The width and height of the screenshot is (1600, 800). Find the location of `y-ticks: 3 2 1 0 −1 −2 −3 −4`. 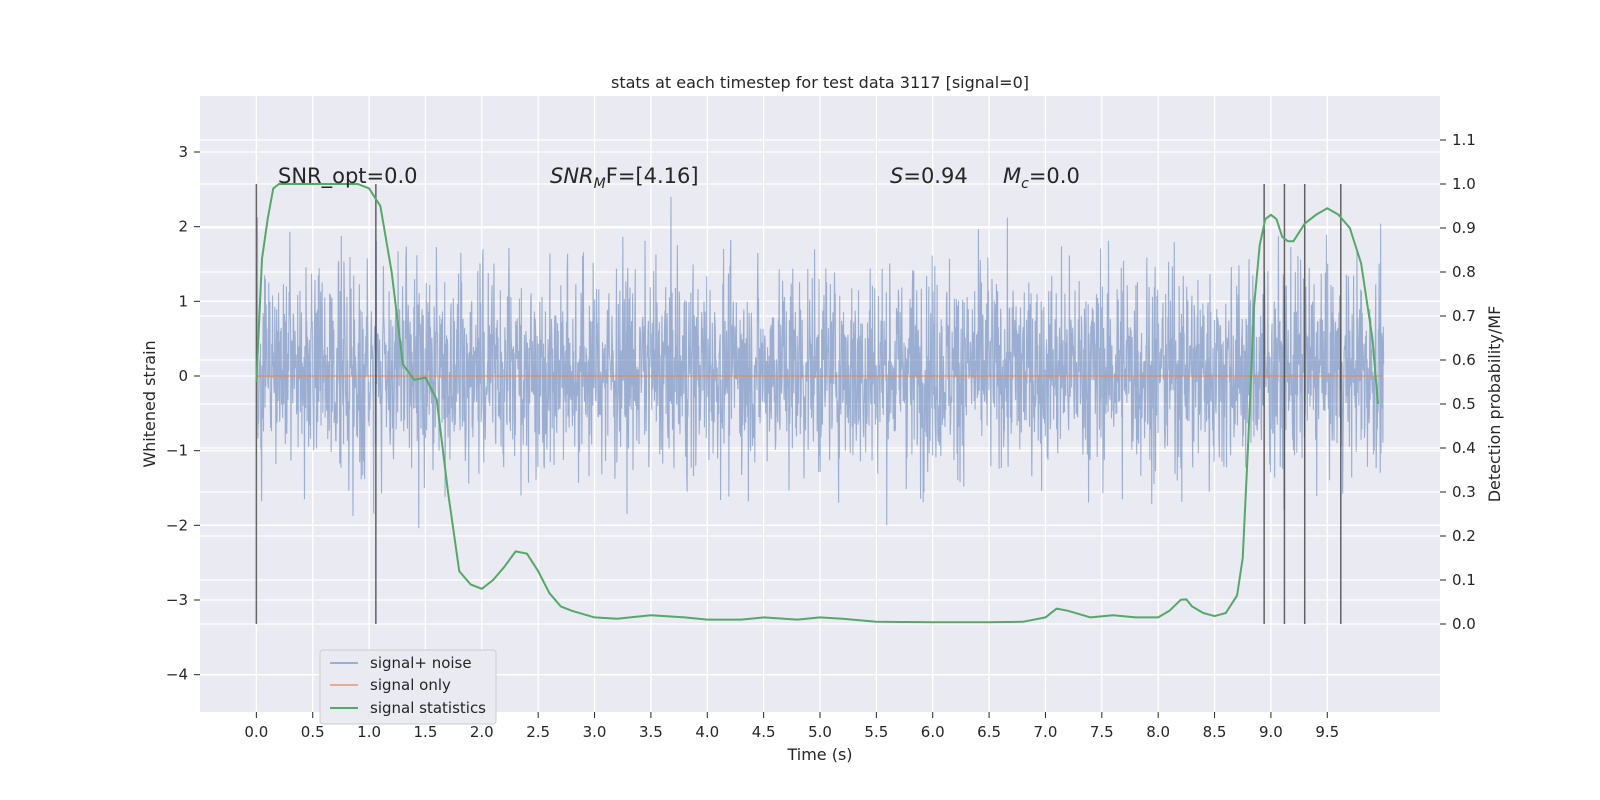

y-ticks: 3 2 1 0 −1 −2 −3 −4 is located at coordinates (183, 413).